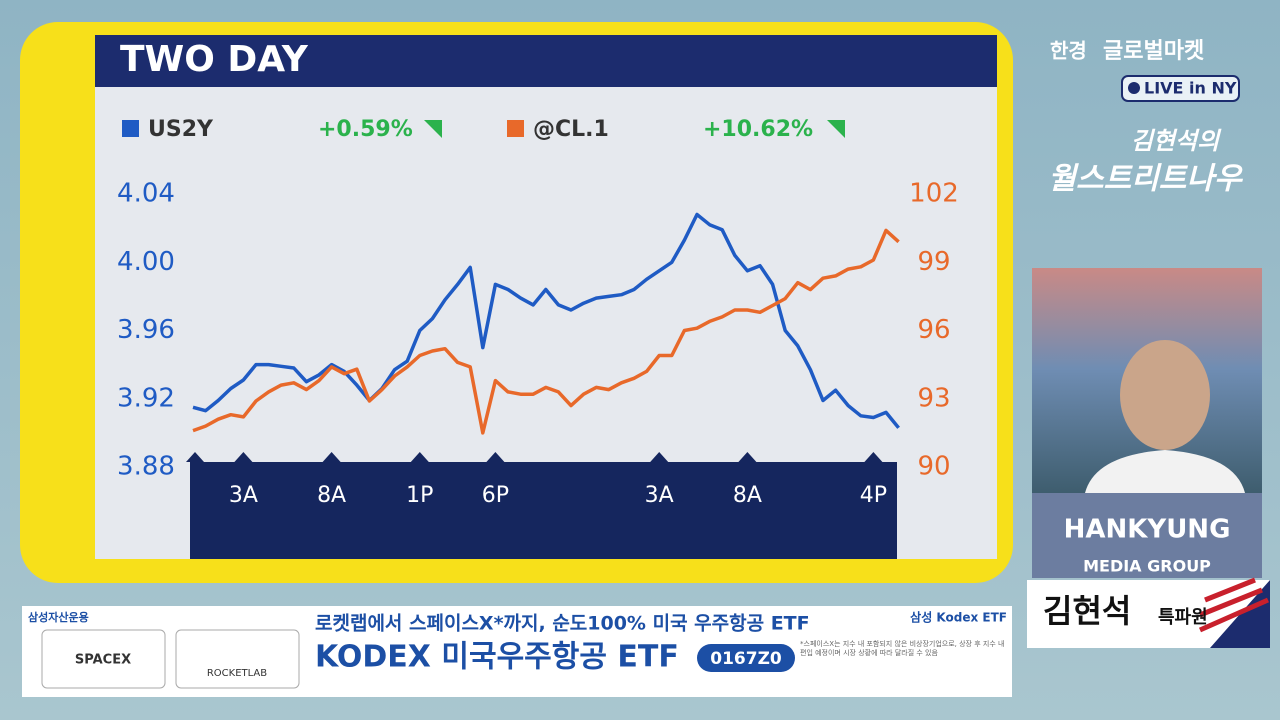 This screenshot has height=724, width=1280. I want to click on chart-title: TWO DAY, so click(214, 59).